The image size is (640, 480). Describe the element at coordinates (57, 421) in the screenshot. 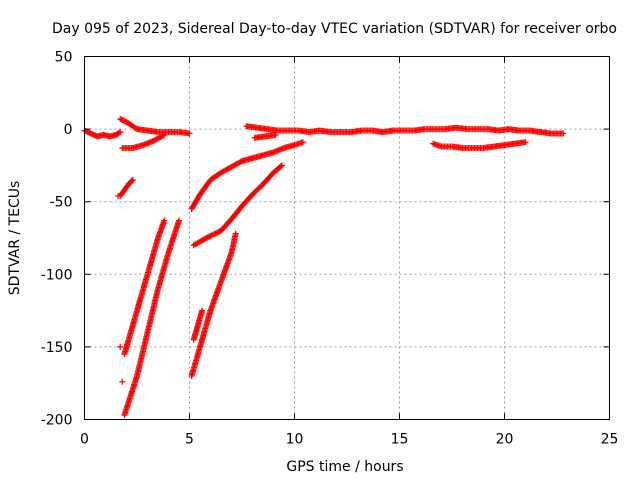

I see `y-tick-label: -200` at that location.